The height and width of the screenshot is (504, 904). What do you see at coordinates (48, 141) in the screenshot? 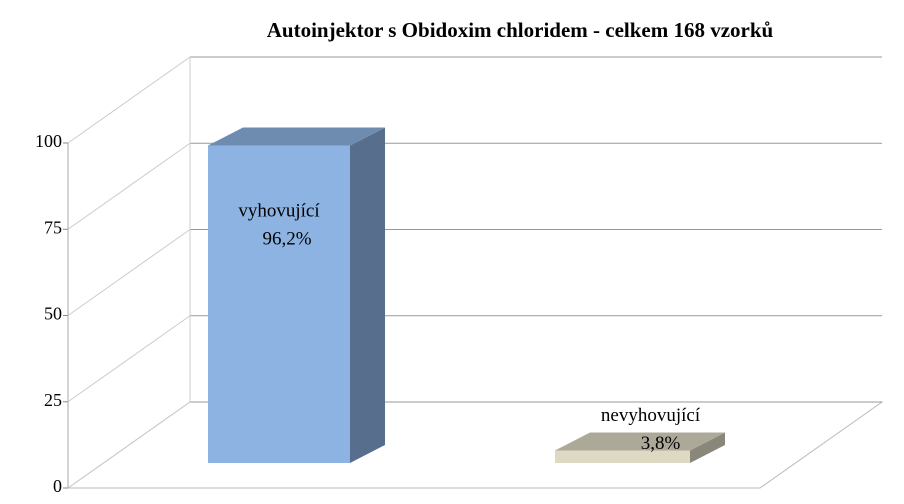
I see `y-tick-label: 100` at bounding box center [48, 141].